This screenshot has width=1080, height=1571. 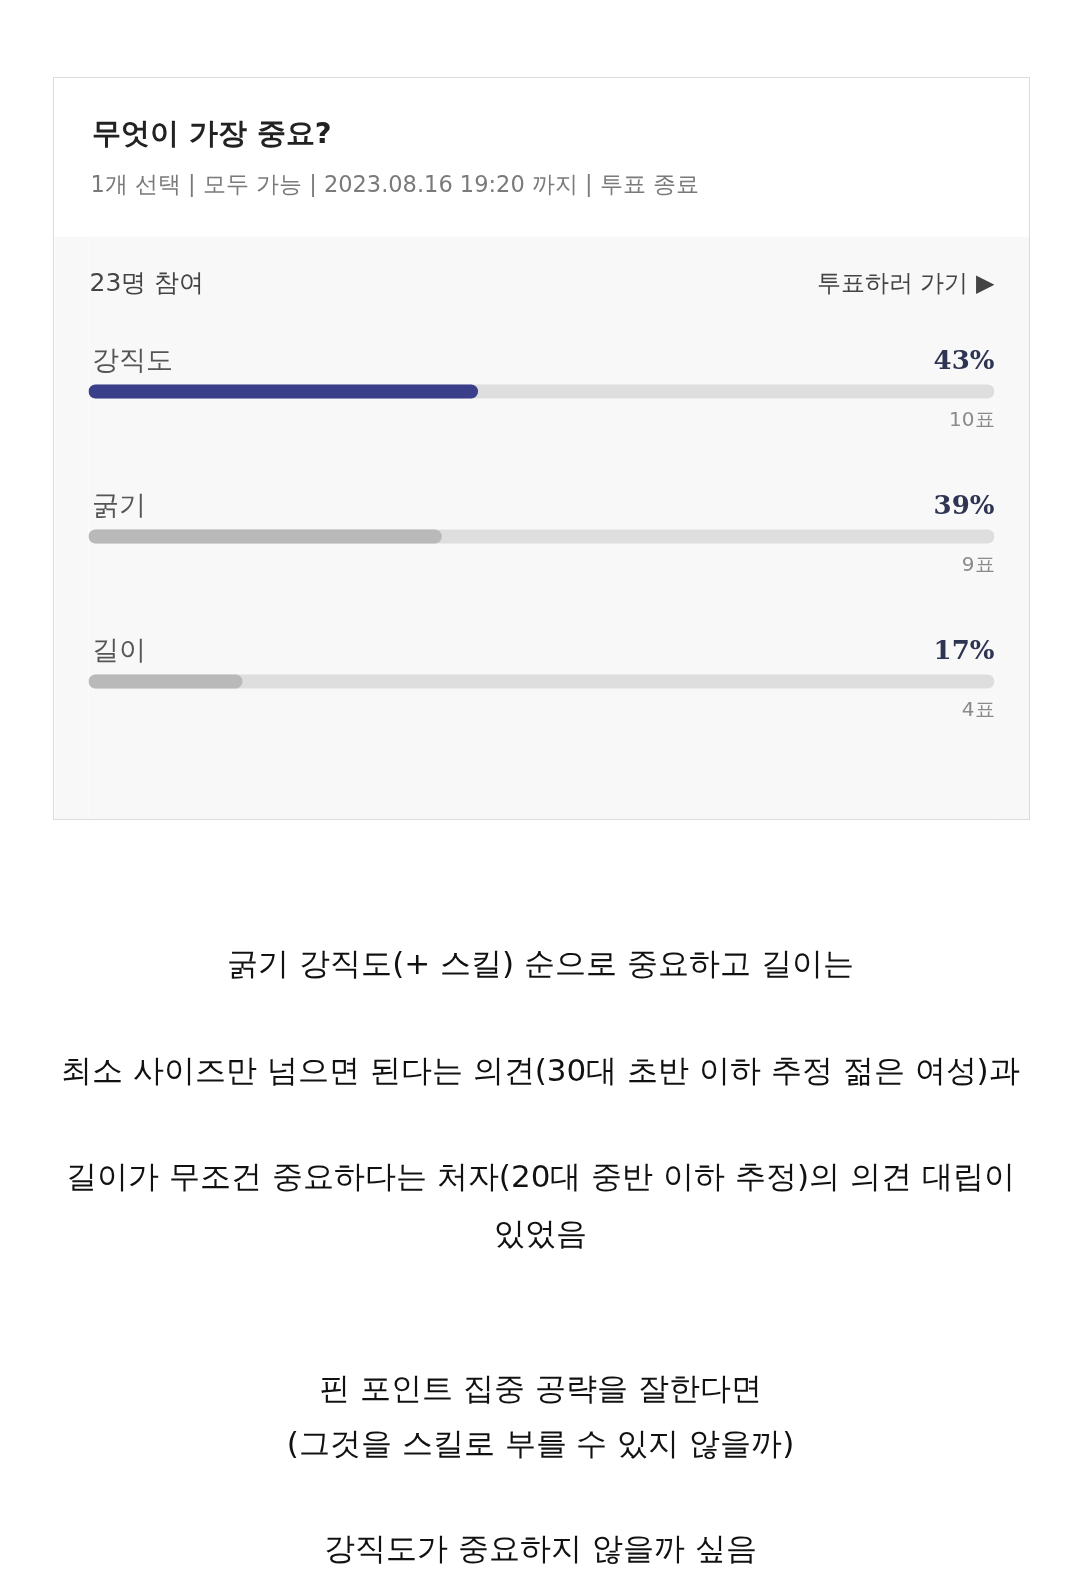 I want to click on annotation: 4표, so click(x=978, y=708).